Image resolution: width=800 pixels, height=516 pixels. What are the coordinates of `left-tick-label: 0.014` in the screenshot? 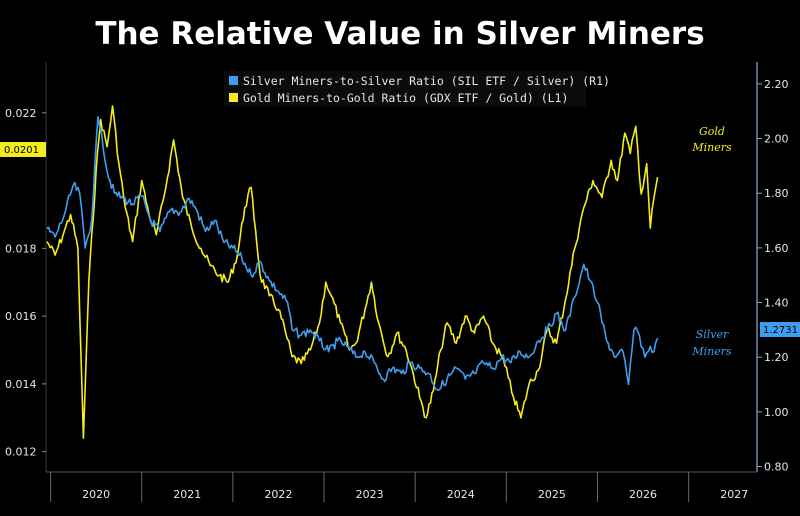 It's located at (21, 384).